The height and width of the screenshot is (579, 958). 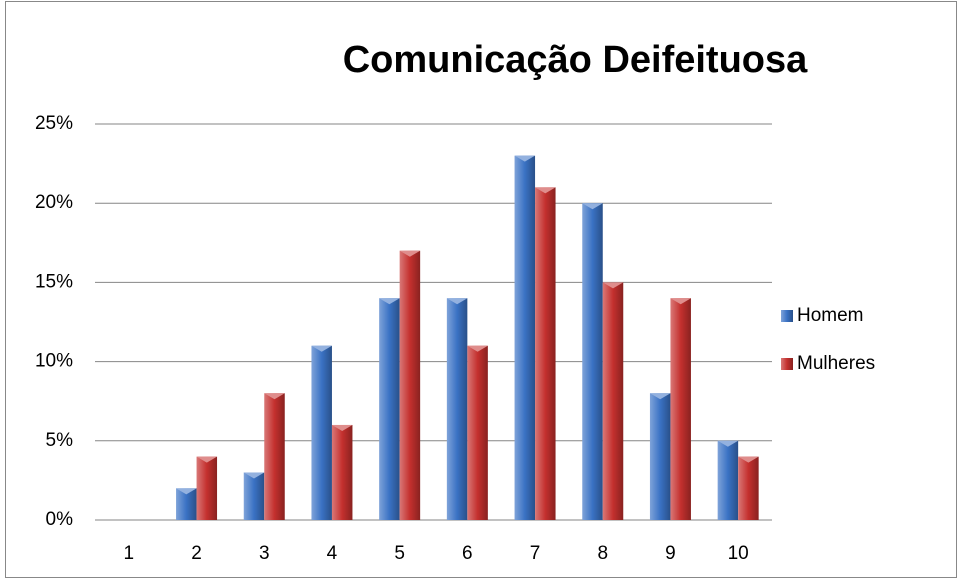 I want to click on y-tick-label: 10%, so click(x=54, y=361).